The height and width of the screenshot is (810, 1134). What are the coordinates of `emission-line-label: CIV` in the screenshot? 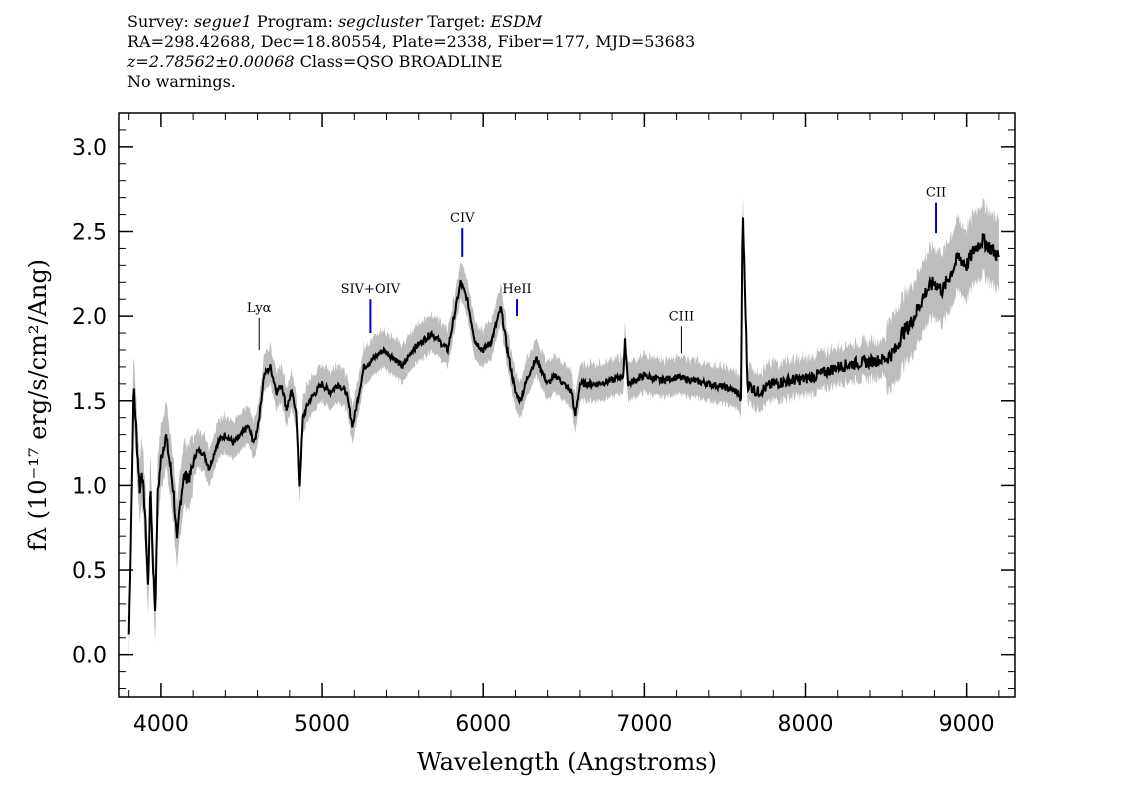 It's located at (462, 218).